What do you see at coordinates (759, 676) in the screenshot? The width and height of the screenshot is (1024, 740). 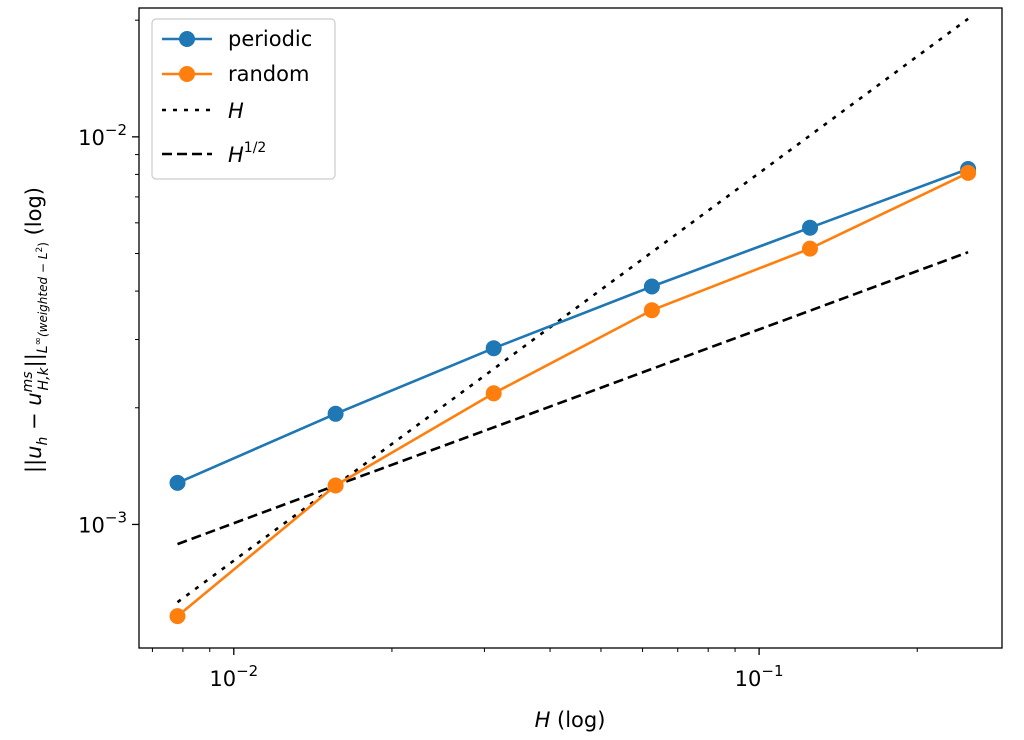 I see `x-tick-label: 10⁻¹` at bounding box center [759, 676].